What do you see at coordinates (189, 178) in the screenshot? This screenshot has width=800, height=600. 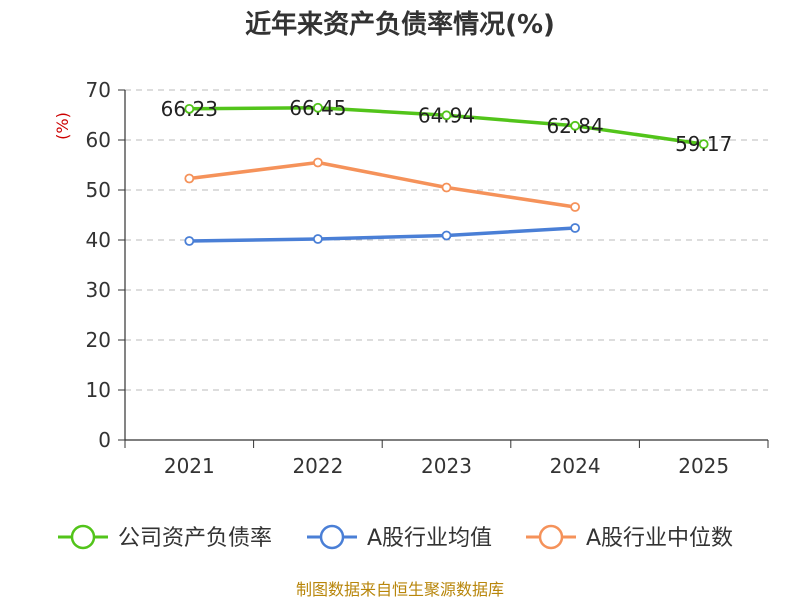 I see `series-2-point-2021` at bounding box center [189, 178].